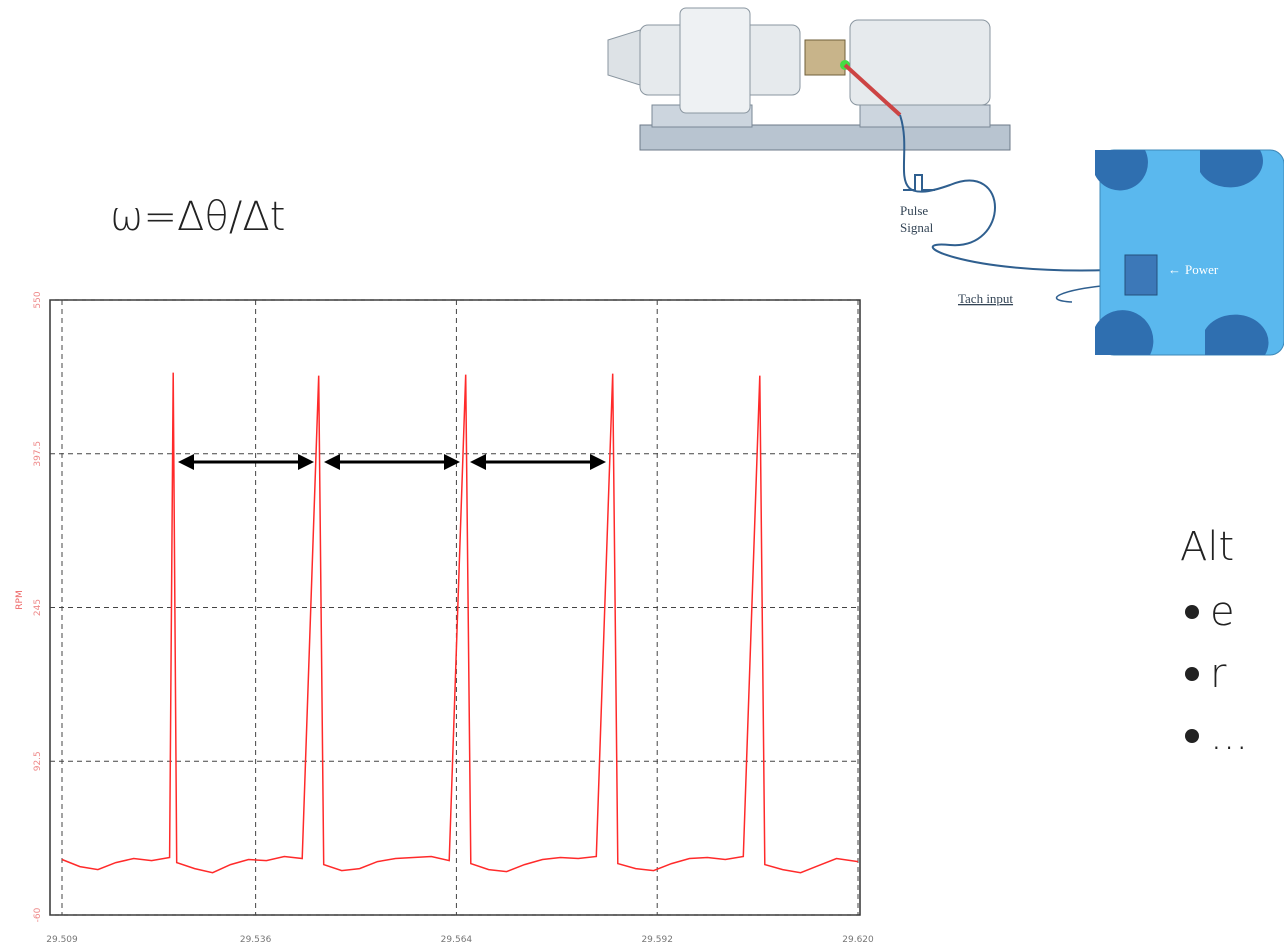 The image size is (1284, 951). Describe the element at coordinates (38, 299) in the screenshot. I see `y-tick-label: 550` at that location.